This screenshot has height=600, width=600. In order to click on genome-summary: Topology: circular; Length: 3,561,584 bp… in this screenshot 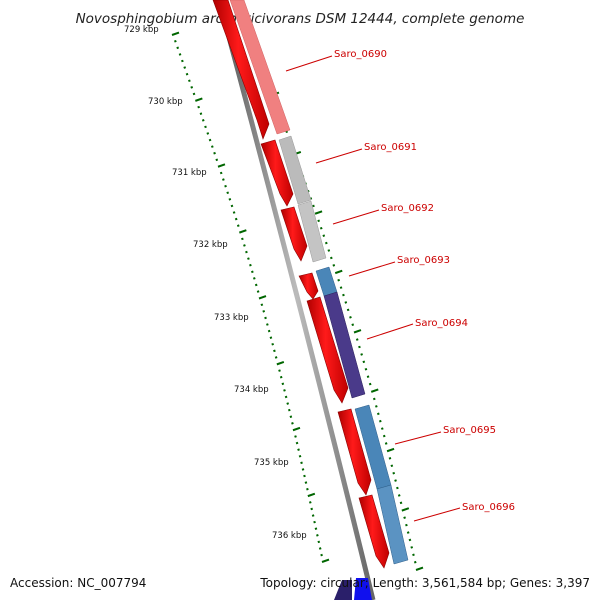, I will do `click(425, 583)`.